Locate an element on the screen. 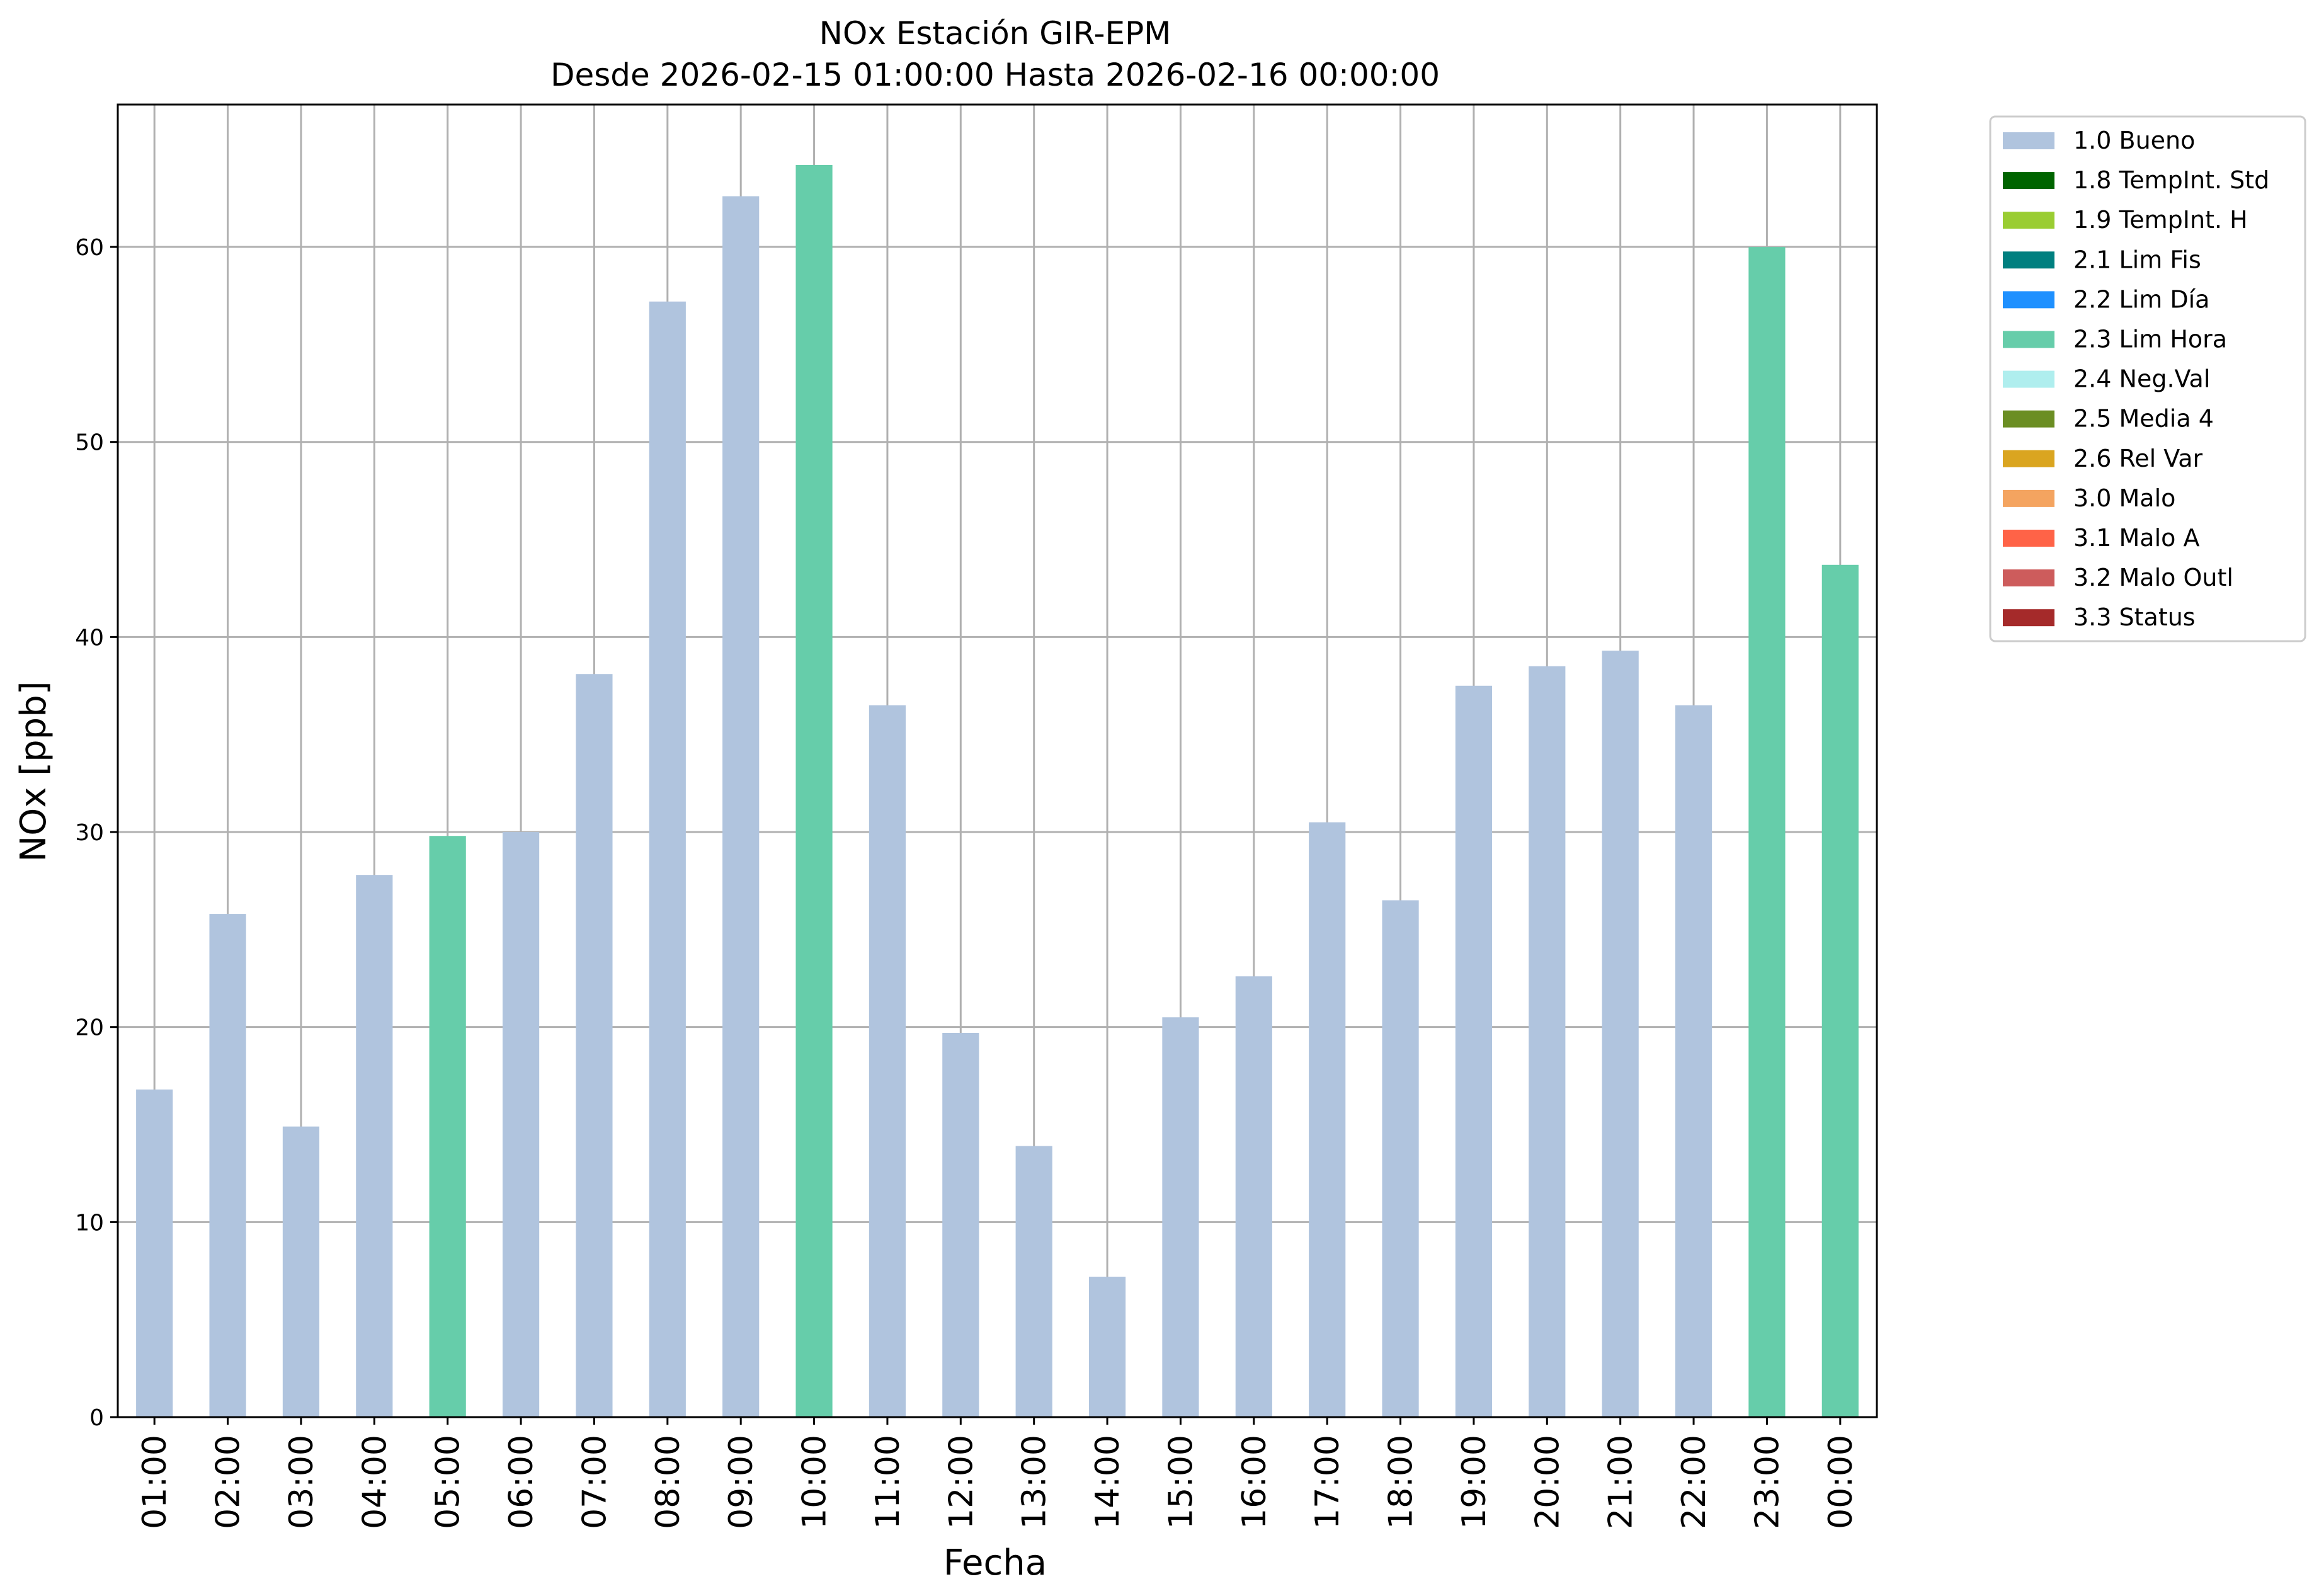 Image resolution: width=2319 pixels, height=1596 pixels. y-tick-label: 40 is located at coordinates (89, 638).